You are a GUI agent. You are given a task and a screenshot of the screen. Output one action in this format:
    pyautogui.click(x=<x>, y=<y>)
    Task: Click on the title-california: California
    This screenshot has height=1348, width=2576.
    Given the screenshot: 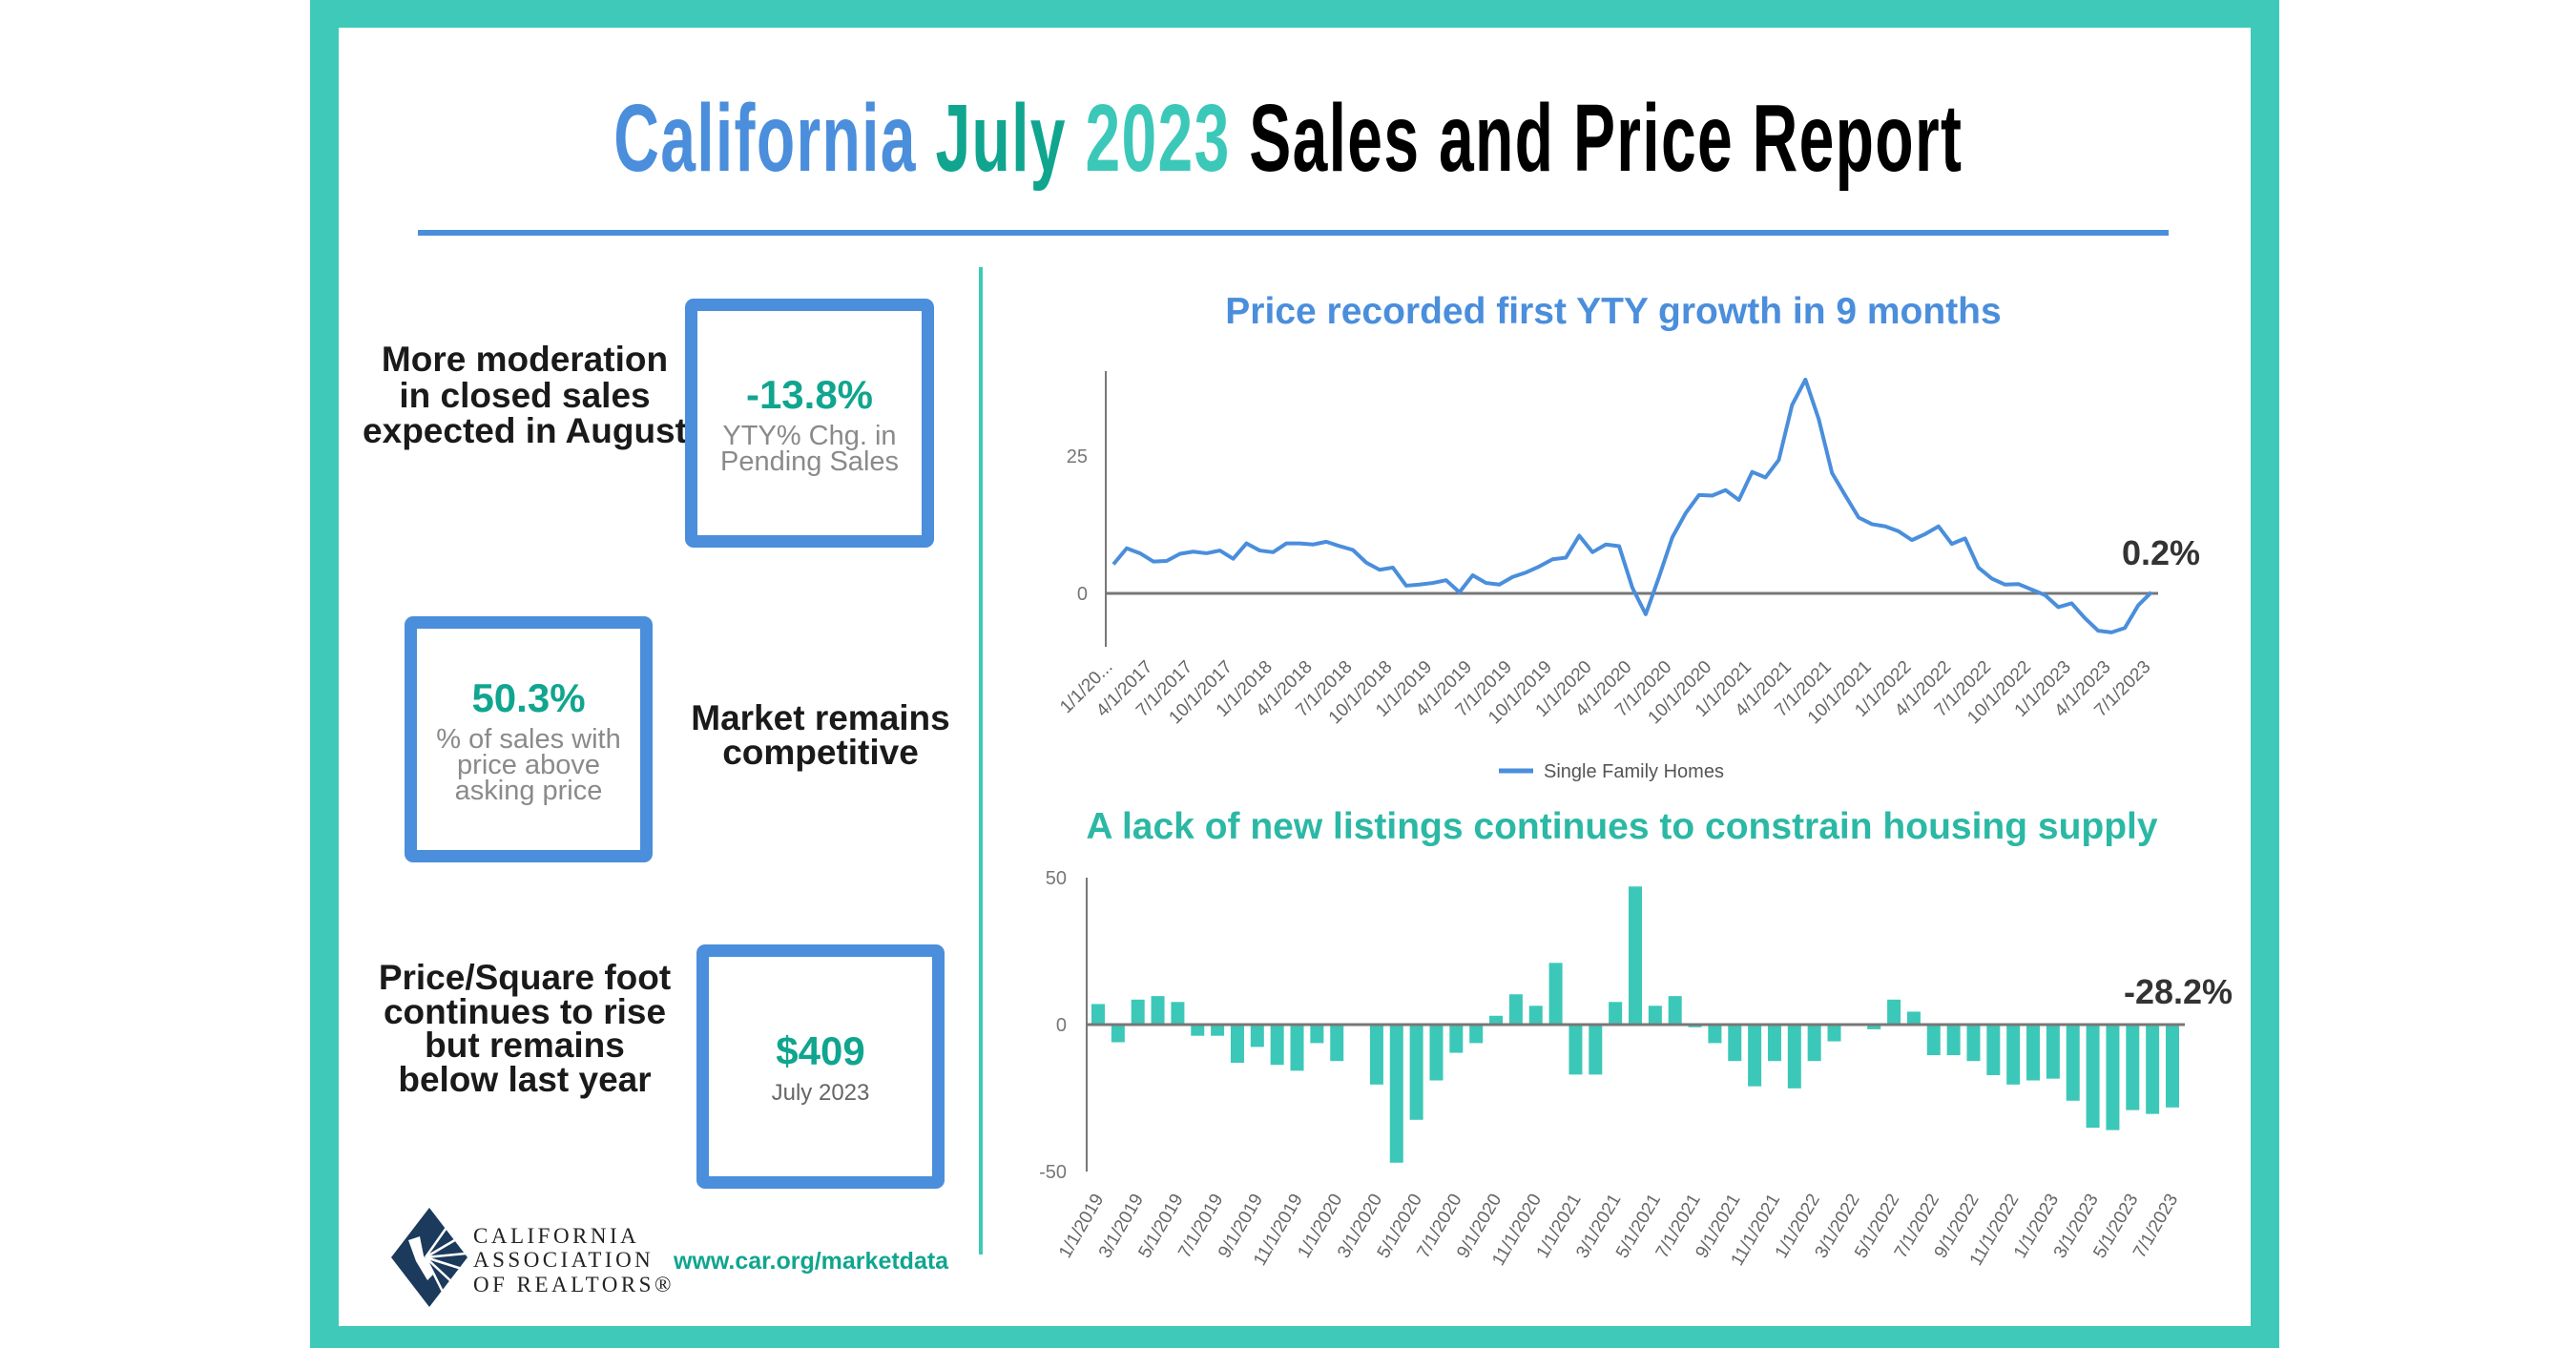 What is the action you would take?
    pyautogui.click(x=765, y=138)
    